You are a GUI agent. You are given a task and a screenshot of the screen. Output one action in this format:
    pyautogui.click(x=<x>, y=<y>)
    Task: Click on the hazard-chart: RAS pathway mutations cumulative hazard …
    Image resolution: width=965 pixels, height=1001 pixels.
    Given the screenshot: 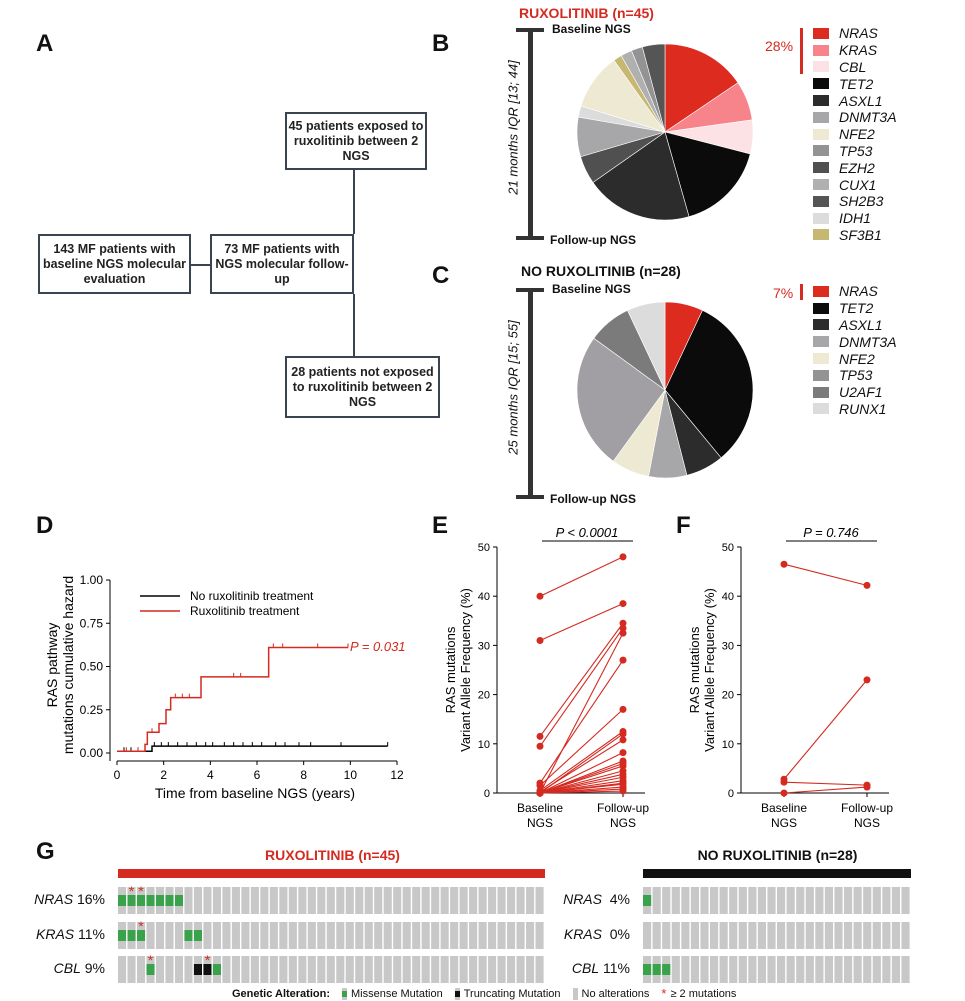 What is the action you would take?
    pyautogui.click(x=225, y=687)
    